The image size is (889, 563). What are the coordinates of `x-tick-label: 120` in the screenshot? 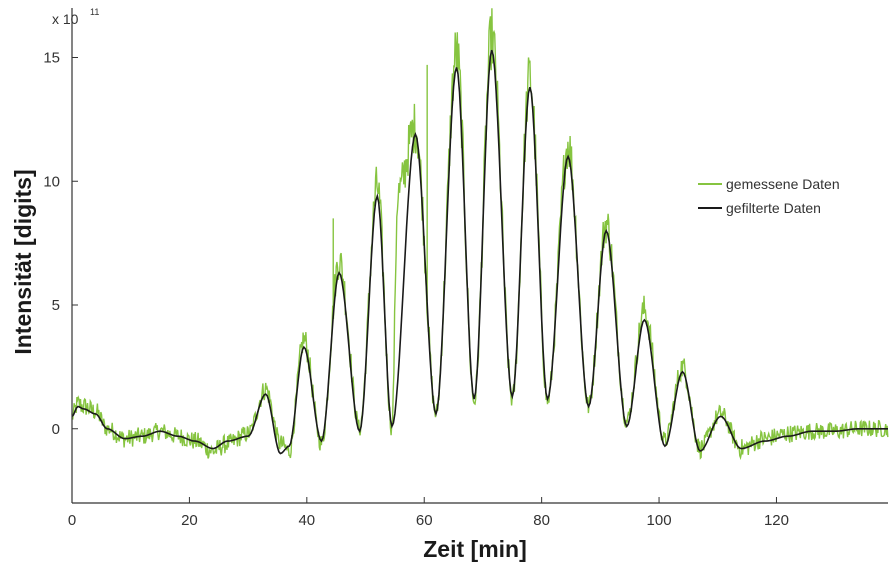 It's located at (776, 520).